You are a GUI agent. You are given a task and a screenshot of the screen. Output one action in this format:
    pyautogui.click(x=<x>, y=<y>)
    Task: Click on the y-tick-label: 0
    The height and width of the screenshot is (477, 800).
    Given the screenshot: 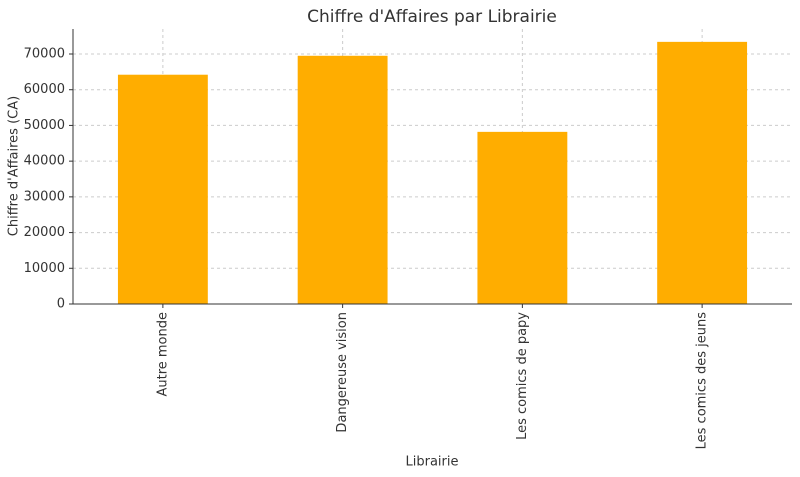 What is the action you would take?
    pyautogui.click(x=61, y=304)
    